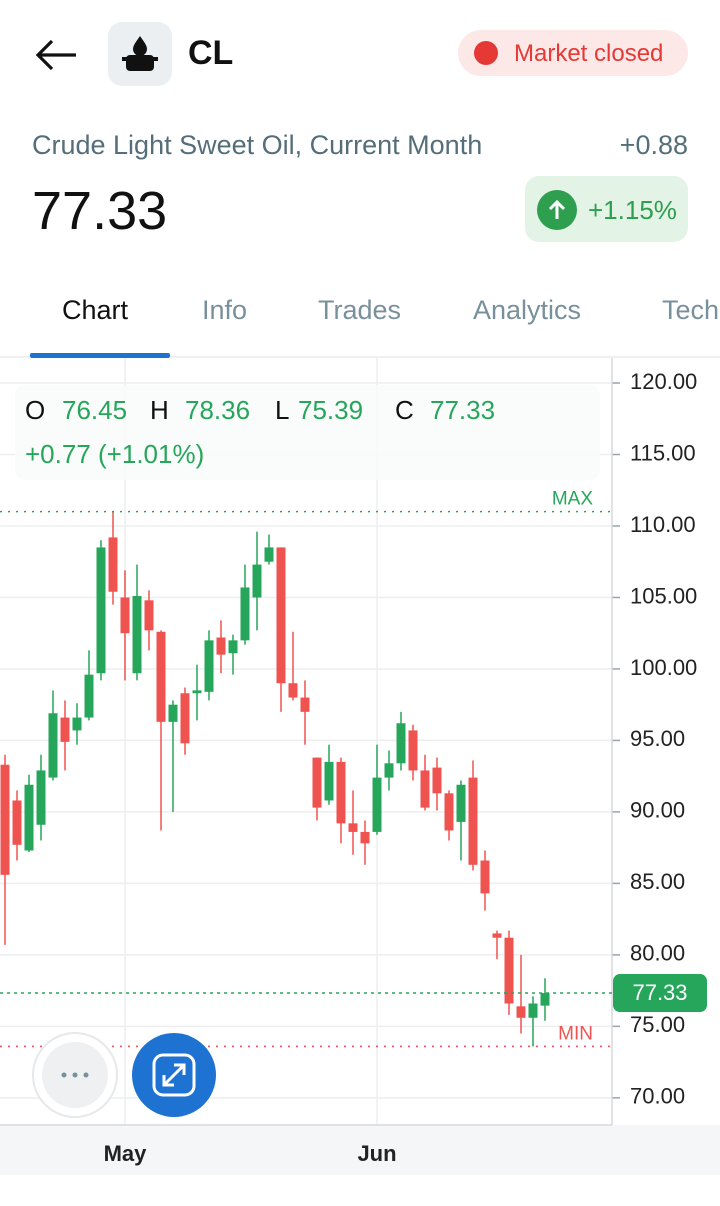 This screenshot has width=720, height=1206. Describe the element at coordinates (663, 595) in the screenshot. I see `y-tick-label: 105.00` at that location.